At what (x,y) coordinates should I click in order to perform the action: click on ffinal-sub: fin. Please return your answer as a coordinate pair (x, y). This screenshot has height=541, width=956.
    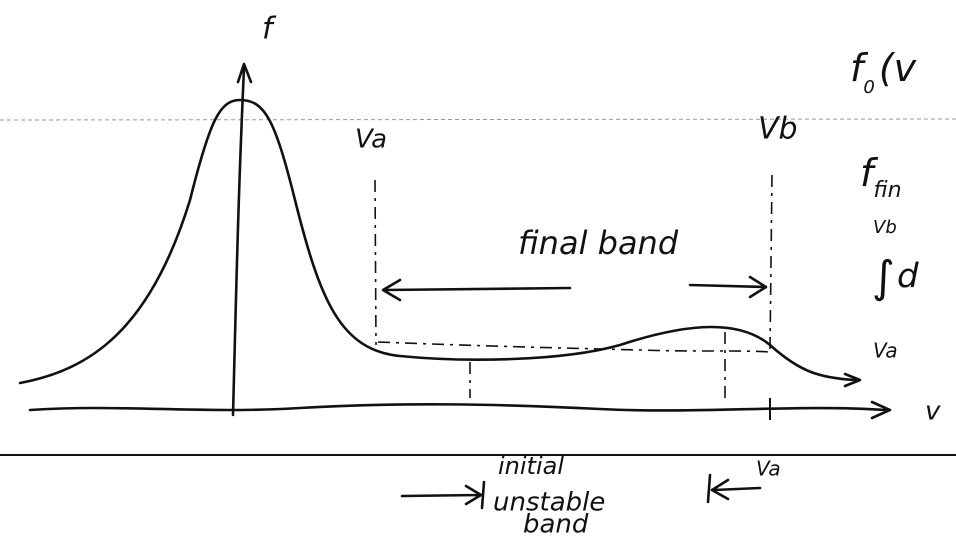
    Looking at the image, I should click on (887, 190).